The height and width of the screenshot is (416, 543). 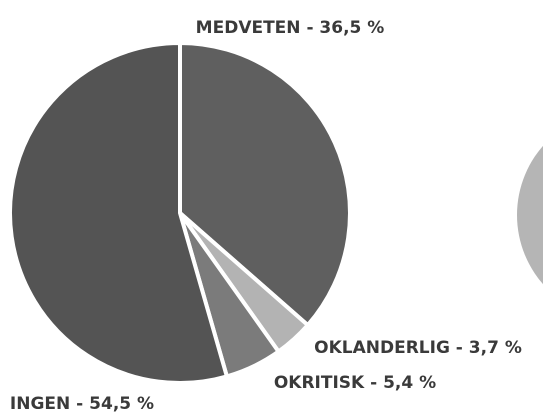 What do you see at coordinates (82, 404) in the screenshot?
I see `slice-label: INGEN - 54,5 %` at bounding box center [82, 404].